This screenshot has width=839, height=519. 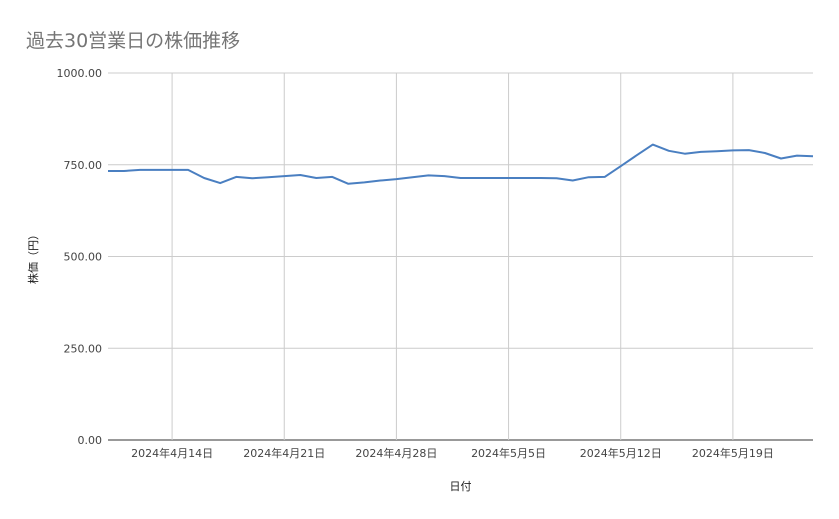 What do you see at coordinates (90, 440) in the screenshot?
I see `y-tick-label: 0.00` at bounding box center [90, 440].